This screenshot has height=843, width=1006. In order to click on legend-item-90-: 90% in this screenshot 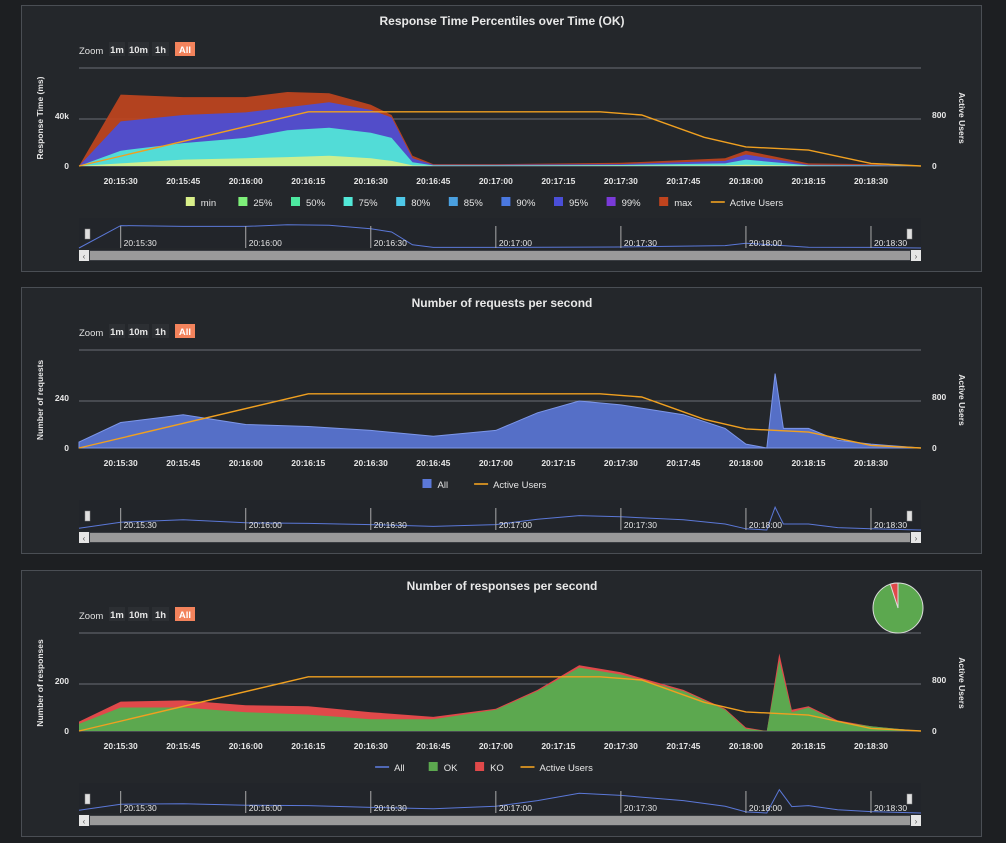, I will do `click(518, 203)`.